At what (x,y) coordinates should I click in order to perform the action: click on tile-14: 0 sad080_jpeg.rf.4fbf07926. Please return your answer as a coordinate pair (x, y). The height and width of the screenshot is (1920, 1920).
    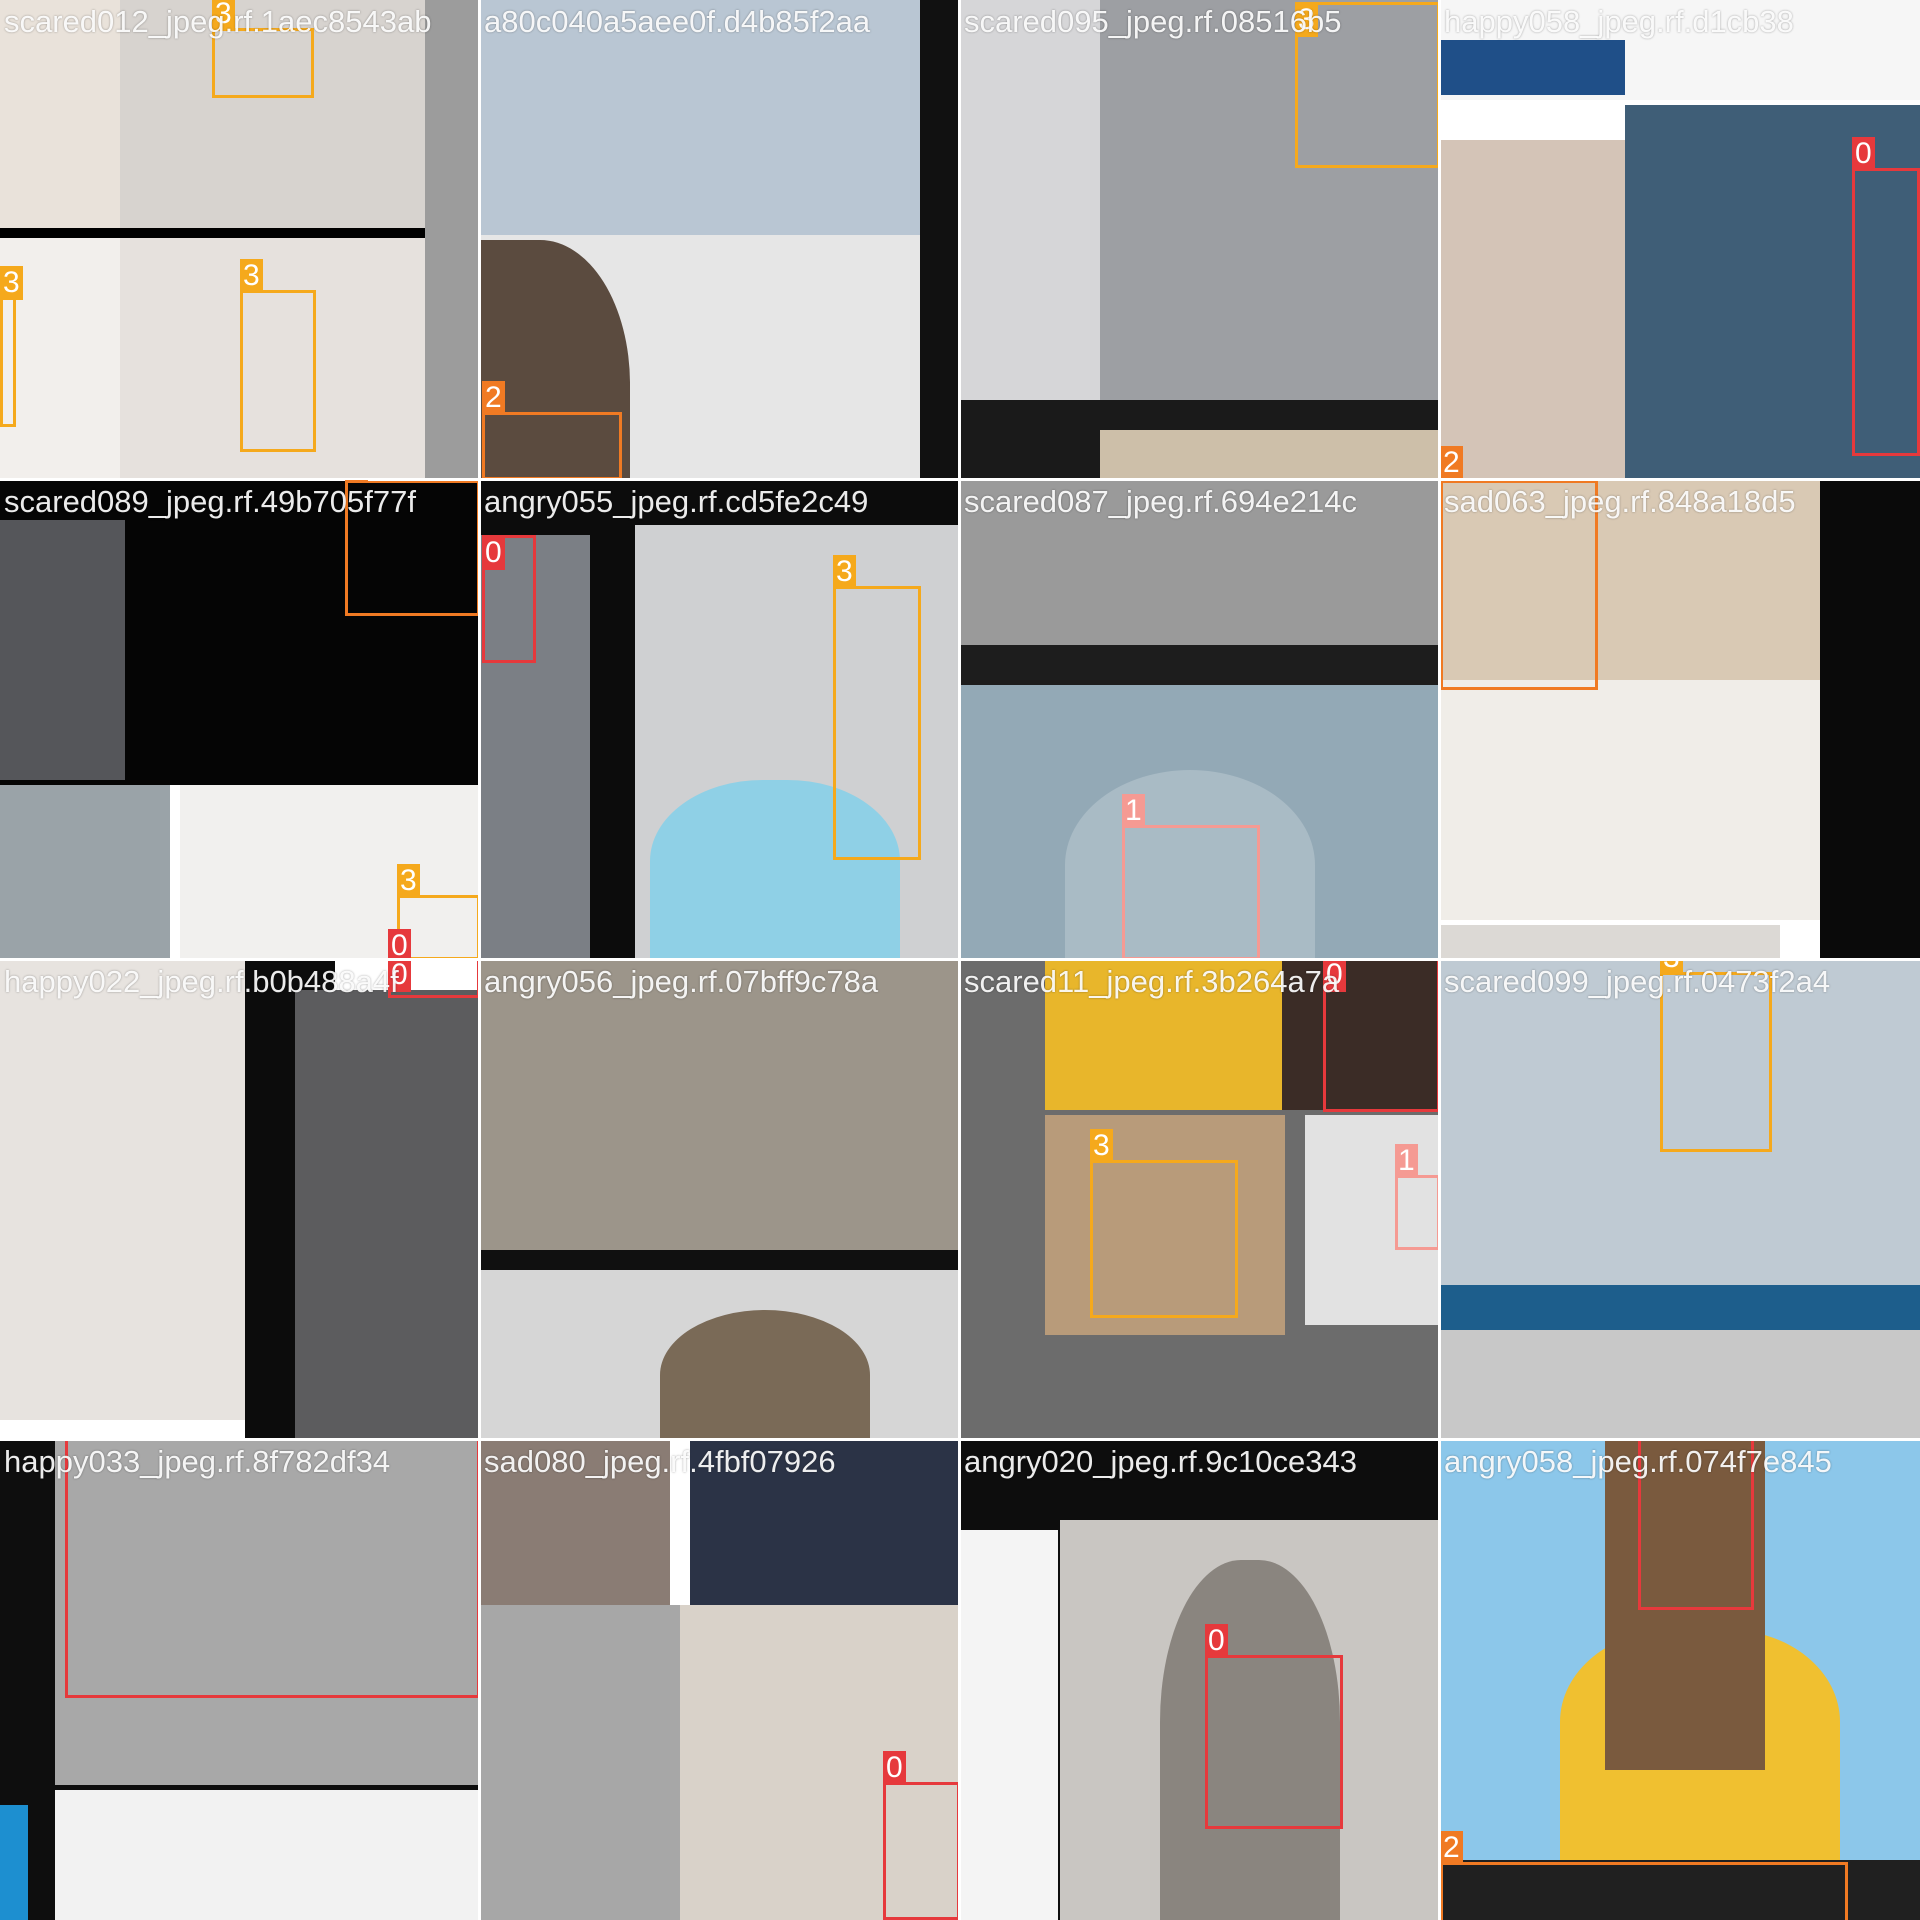
    Looking at the image, I should click on (720, 1680).